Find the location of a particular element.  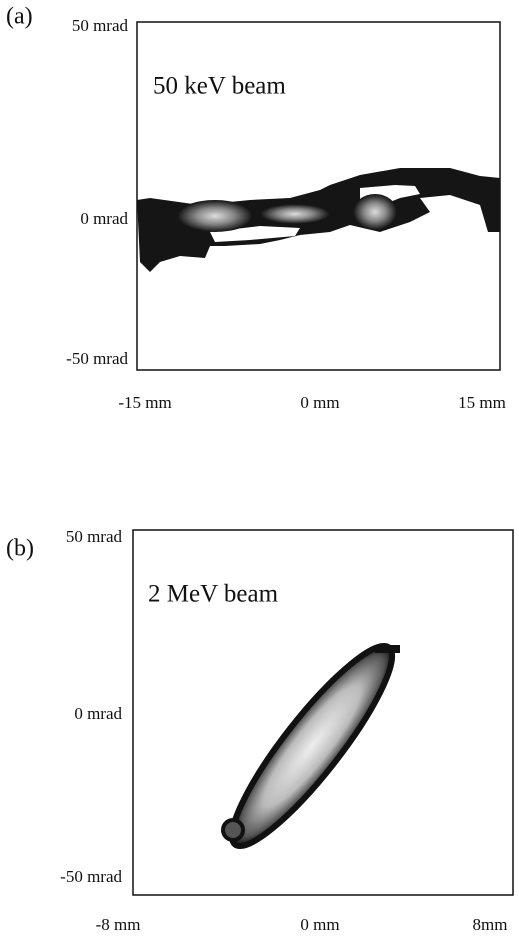

panel-title: 2 MeV beam is located at coordinates (213, 594).